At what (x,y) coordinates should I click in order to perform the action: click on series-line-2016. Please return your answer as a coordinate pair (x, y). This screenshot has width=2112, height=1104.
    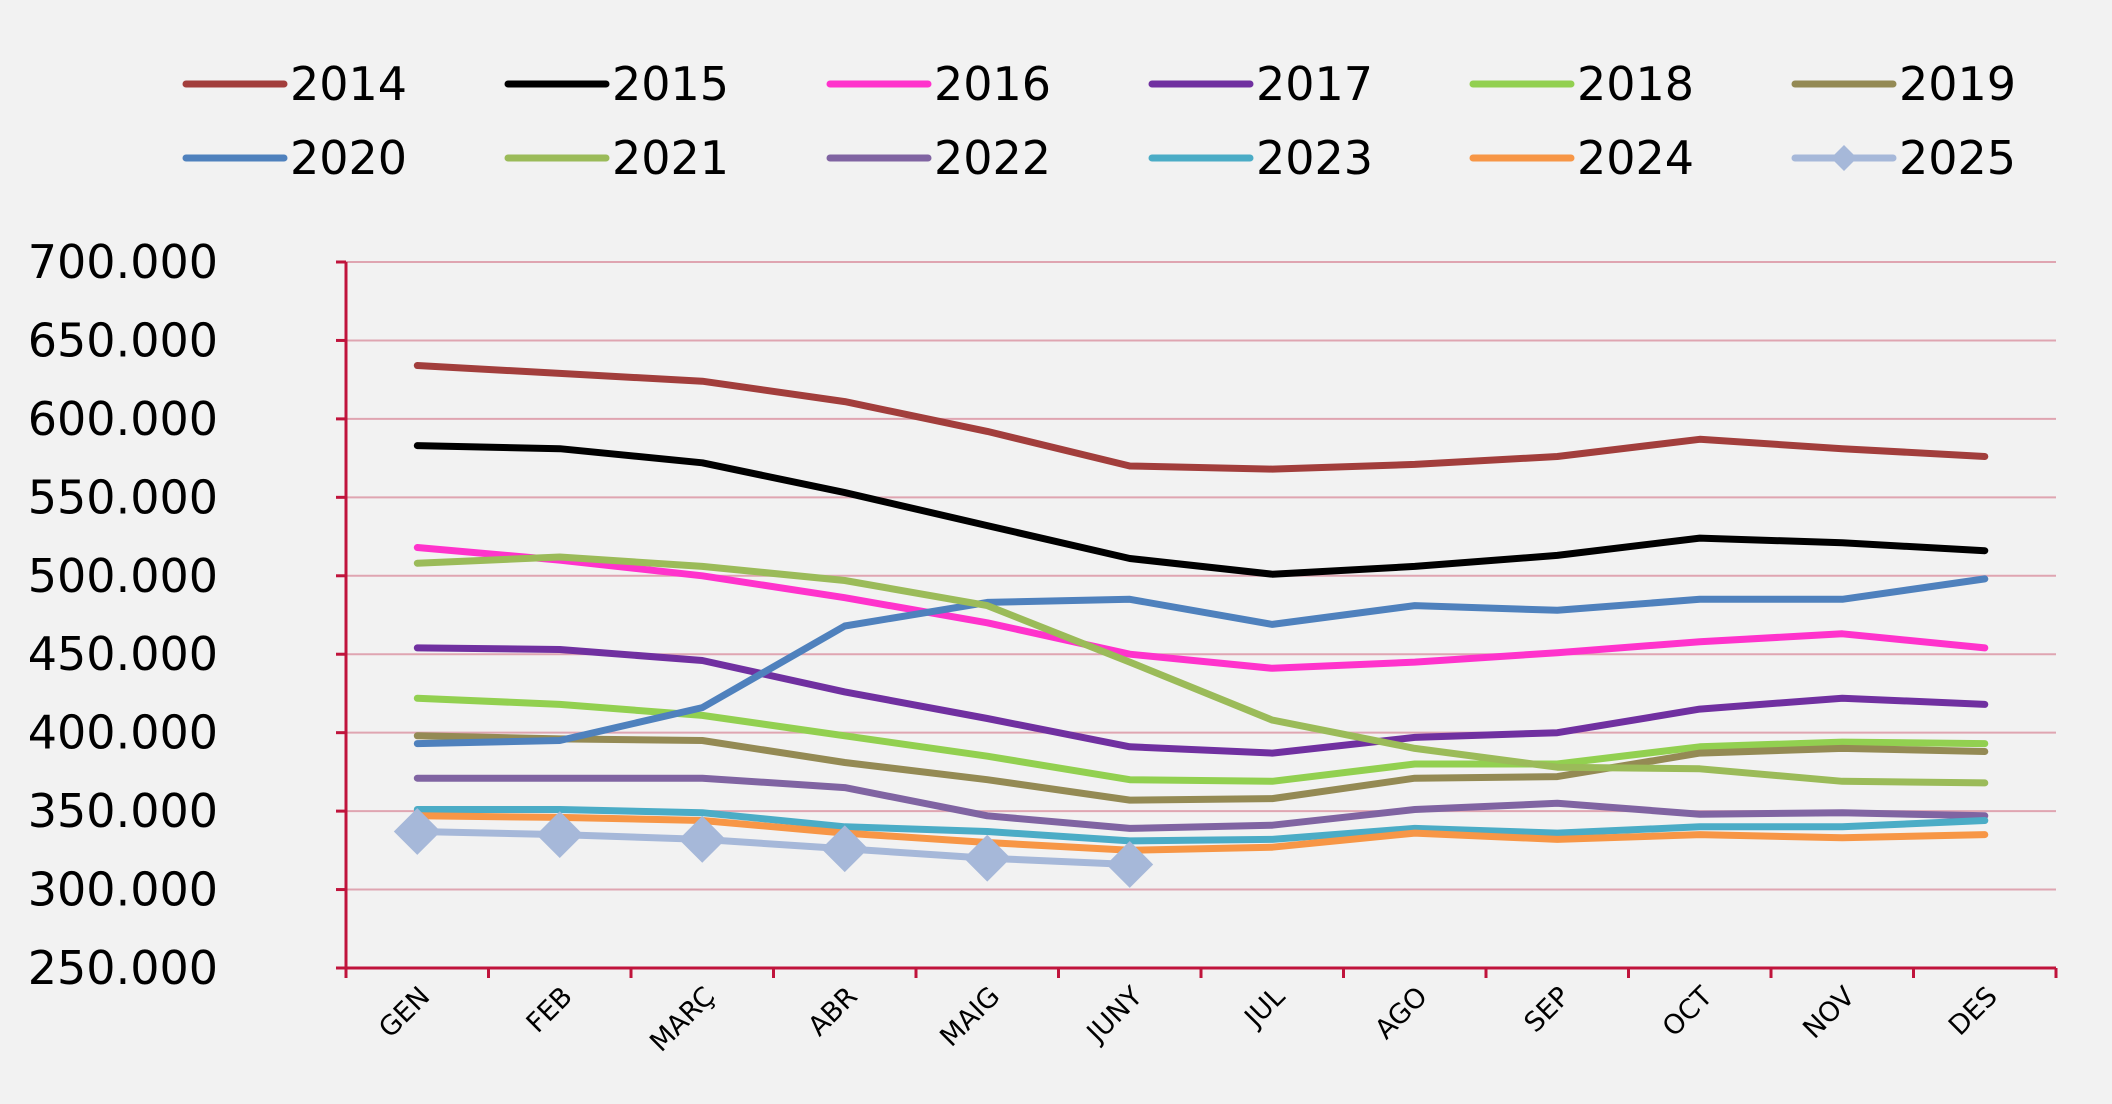
    Looking at the image, I should click on (1201, 608).